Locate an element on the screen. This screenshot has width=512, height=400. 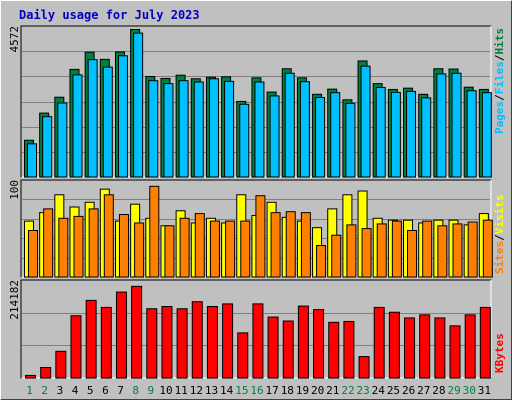
legend-hits-files-pages: Pages/Files/Hits is located at coordinates (499, 81).